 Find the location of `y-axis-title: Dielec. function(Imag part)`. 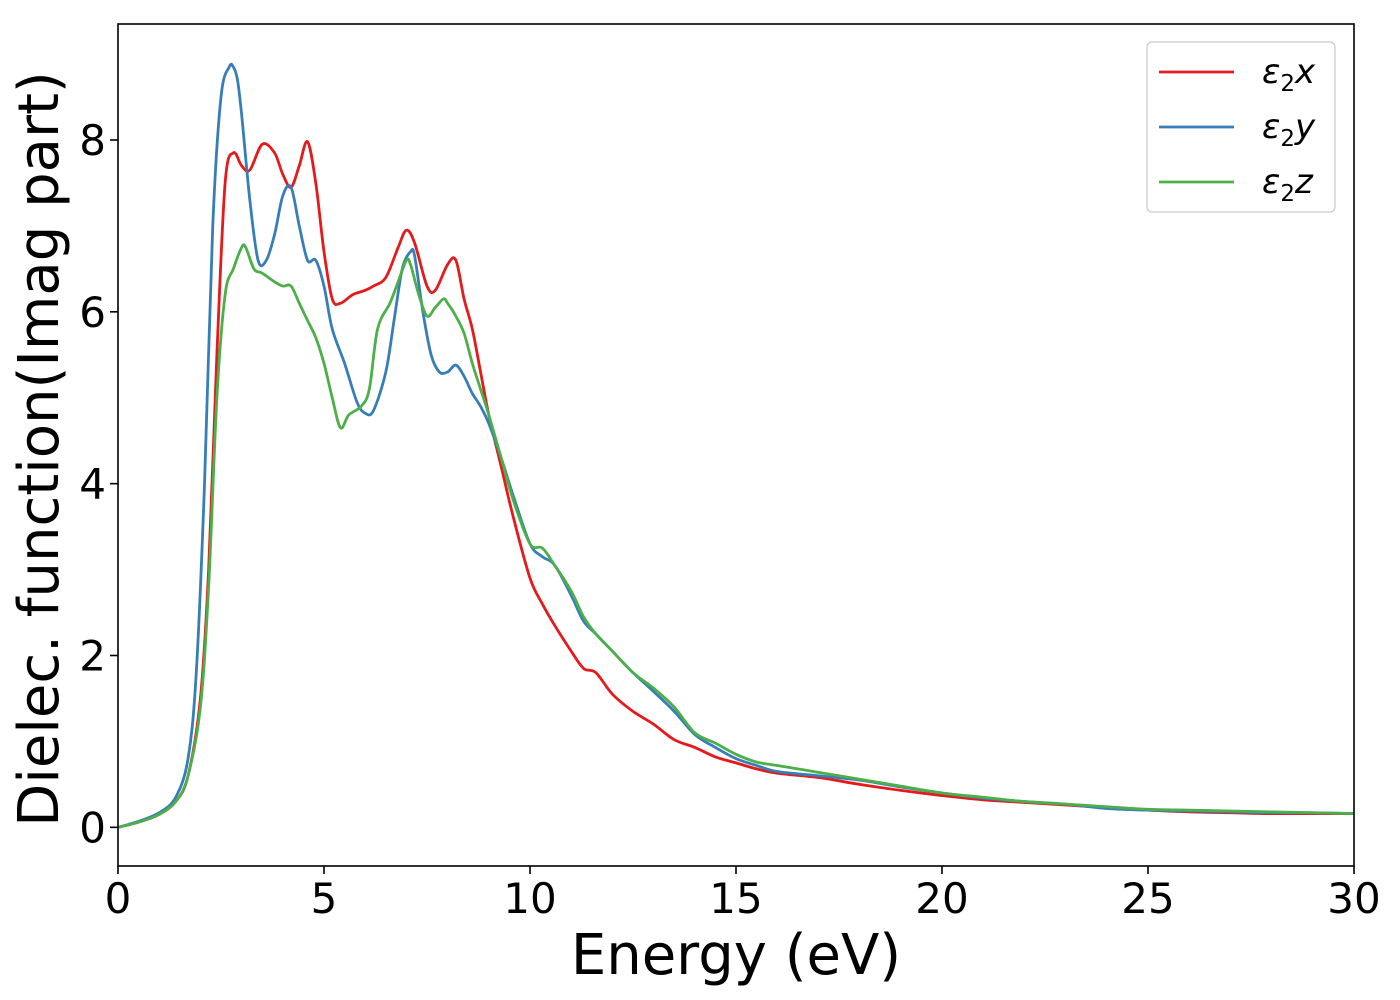

y-axis-title: Dielec. function(Imag part) is located at coordinates (39, 449).